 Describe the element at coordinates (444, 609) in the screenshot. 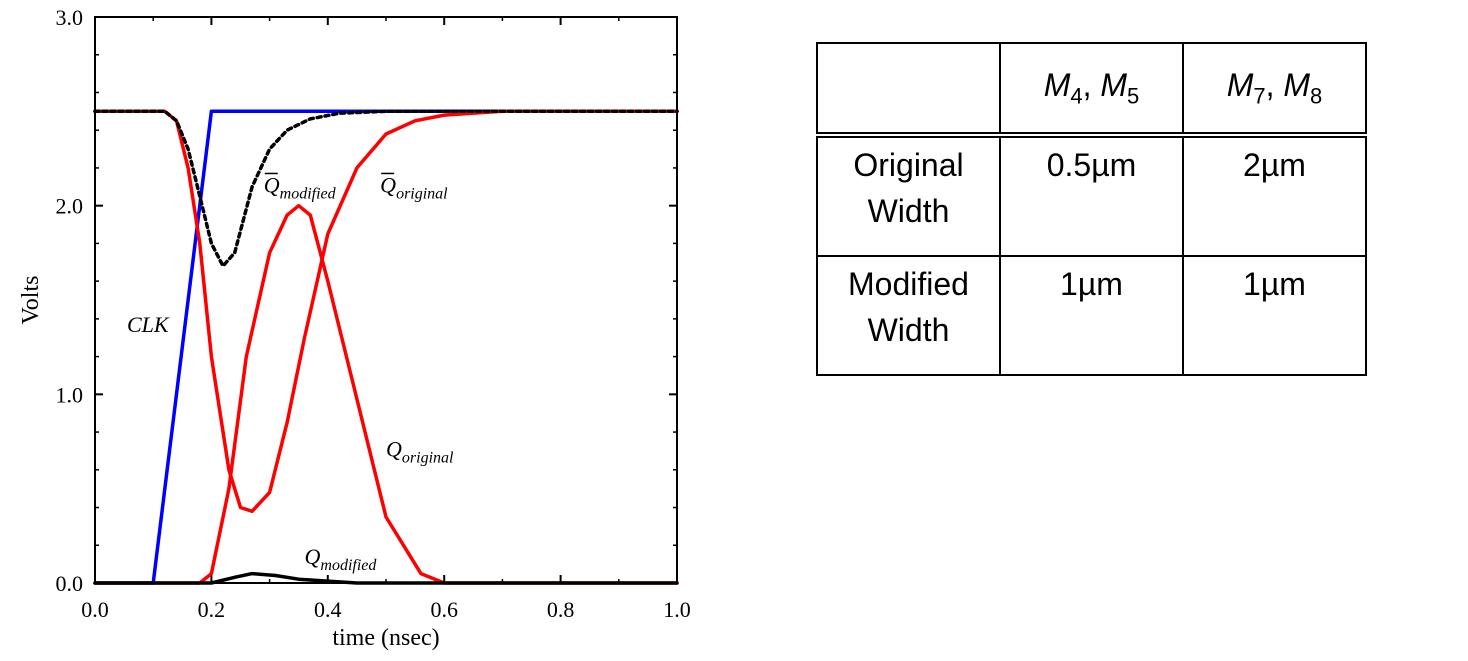

I see `x-tick-label: 0.6` at that location.